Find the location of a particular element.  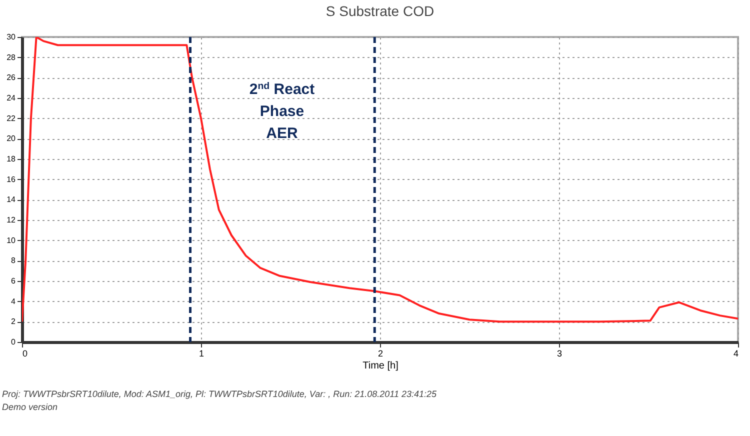

y-tick-label: 20 is located at coordinates (11, 139).